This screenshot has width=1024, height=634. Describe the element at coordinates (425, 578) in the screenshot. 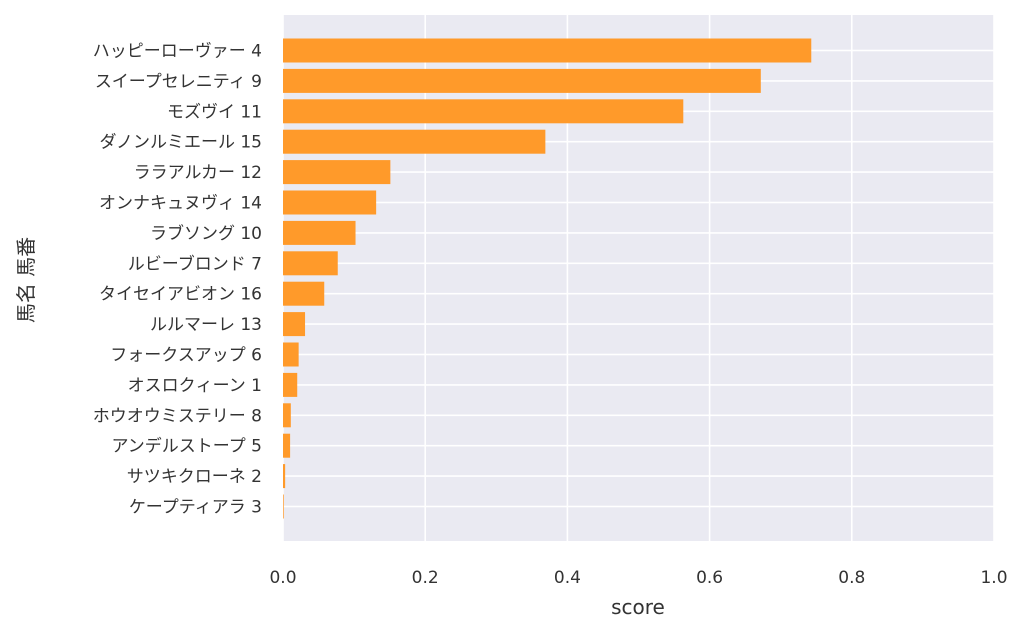

I see `x-tick-label: 0.2` at that location.